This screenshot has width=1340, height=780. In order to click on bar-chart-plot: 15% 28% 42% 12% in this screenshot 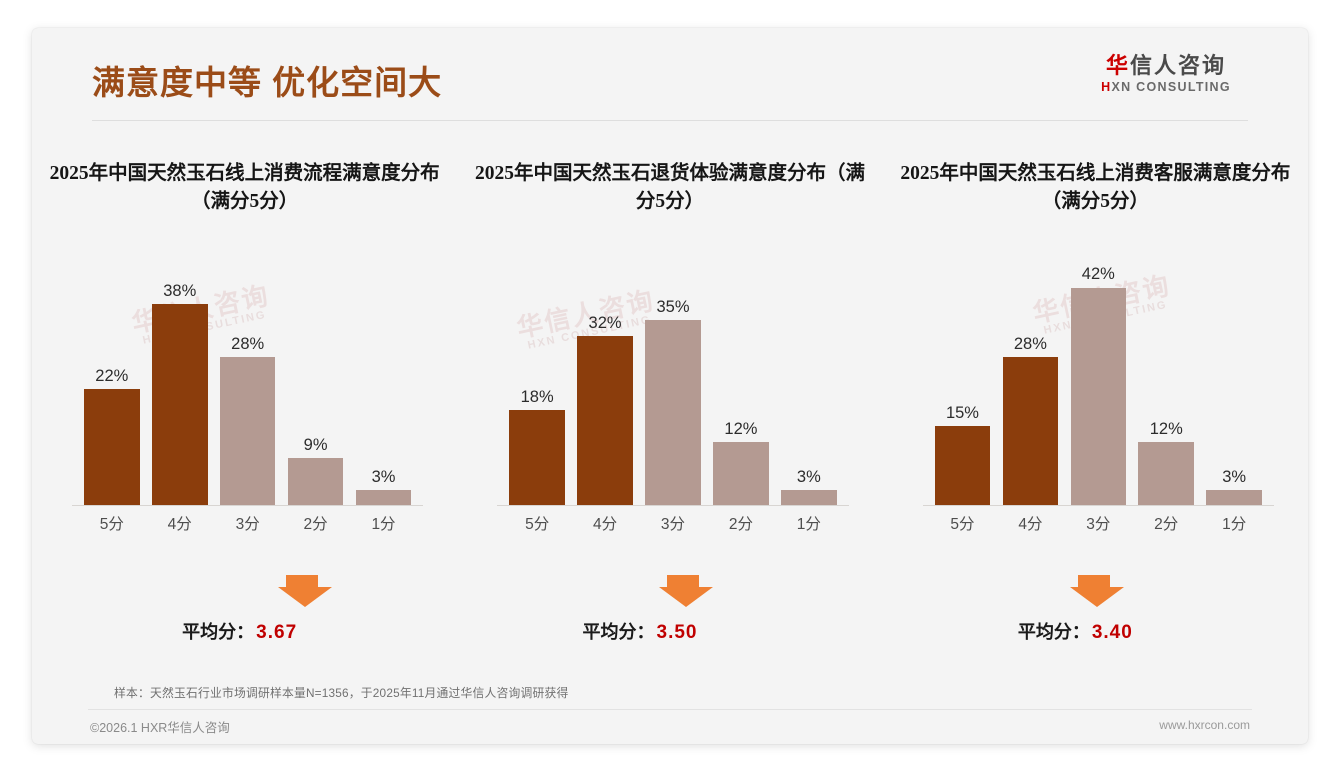, I will do `click(1095, 396)`.